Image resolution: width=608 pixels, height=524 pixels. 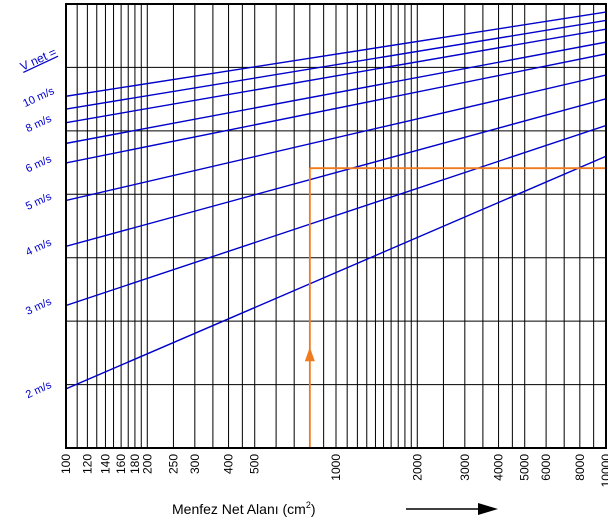 What do you see at coordinates (603, 471) in the screenshot?
I see `x-tick-label: 10000` at bounding box center [603, 471].